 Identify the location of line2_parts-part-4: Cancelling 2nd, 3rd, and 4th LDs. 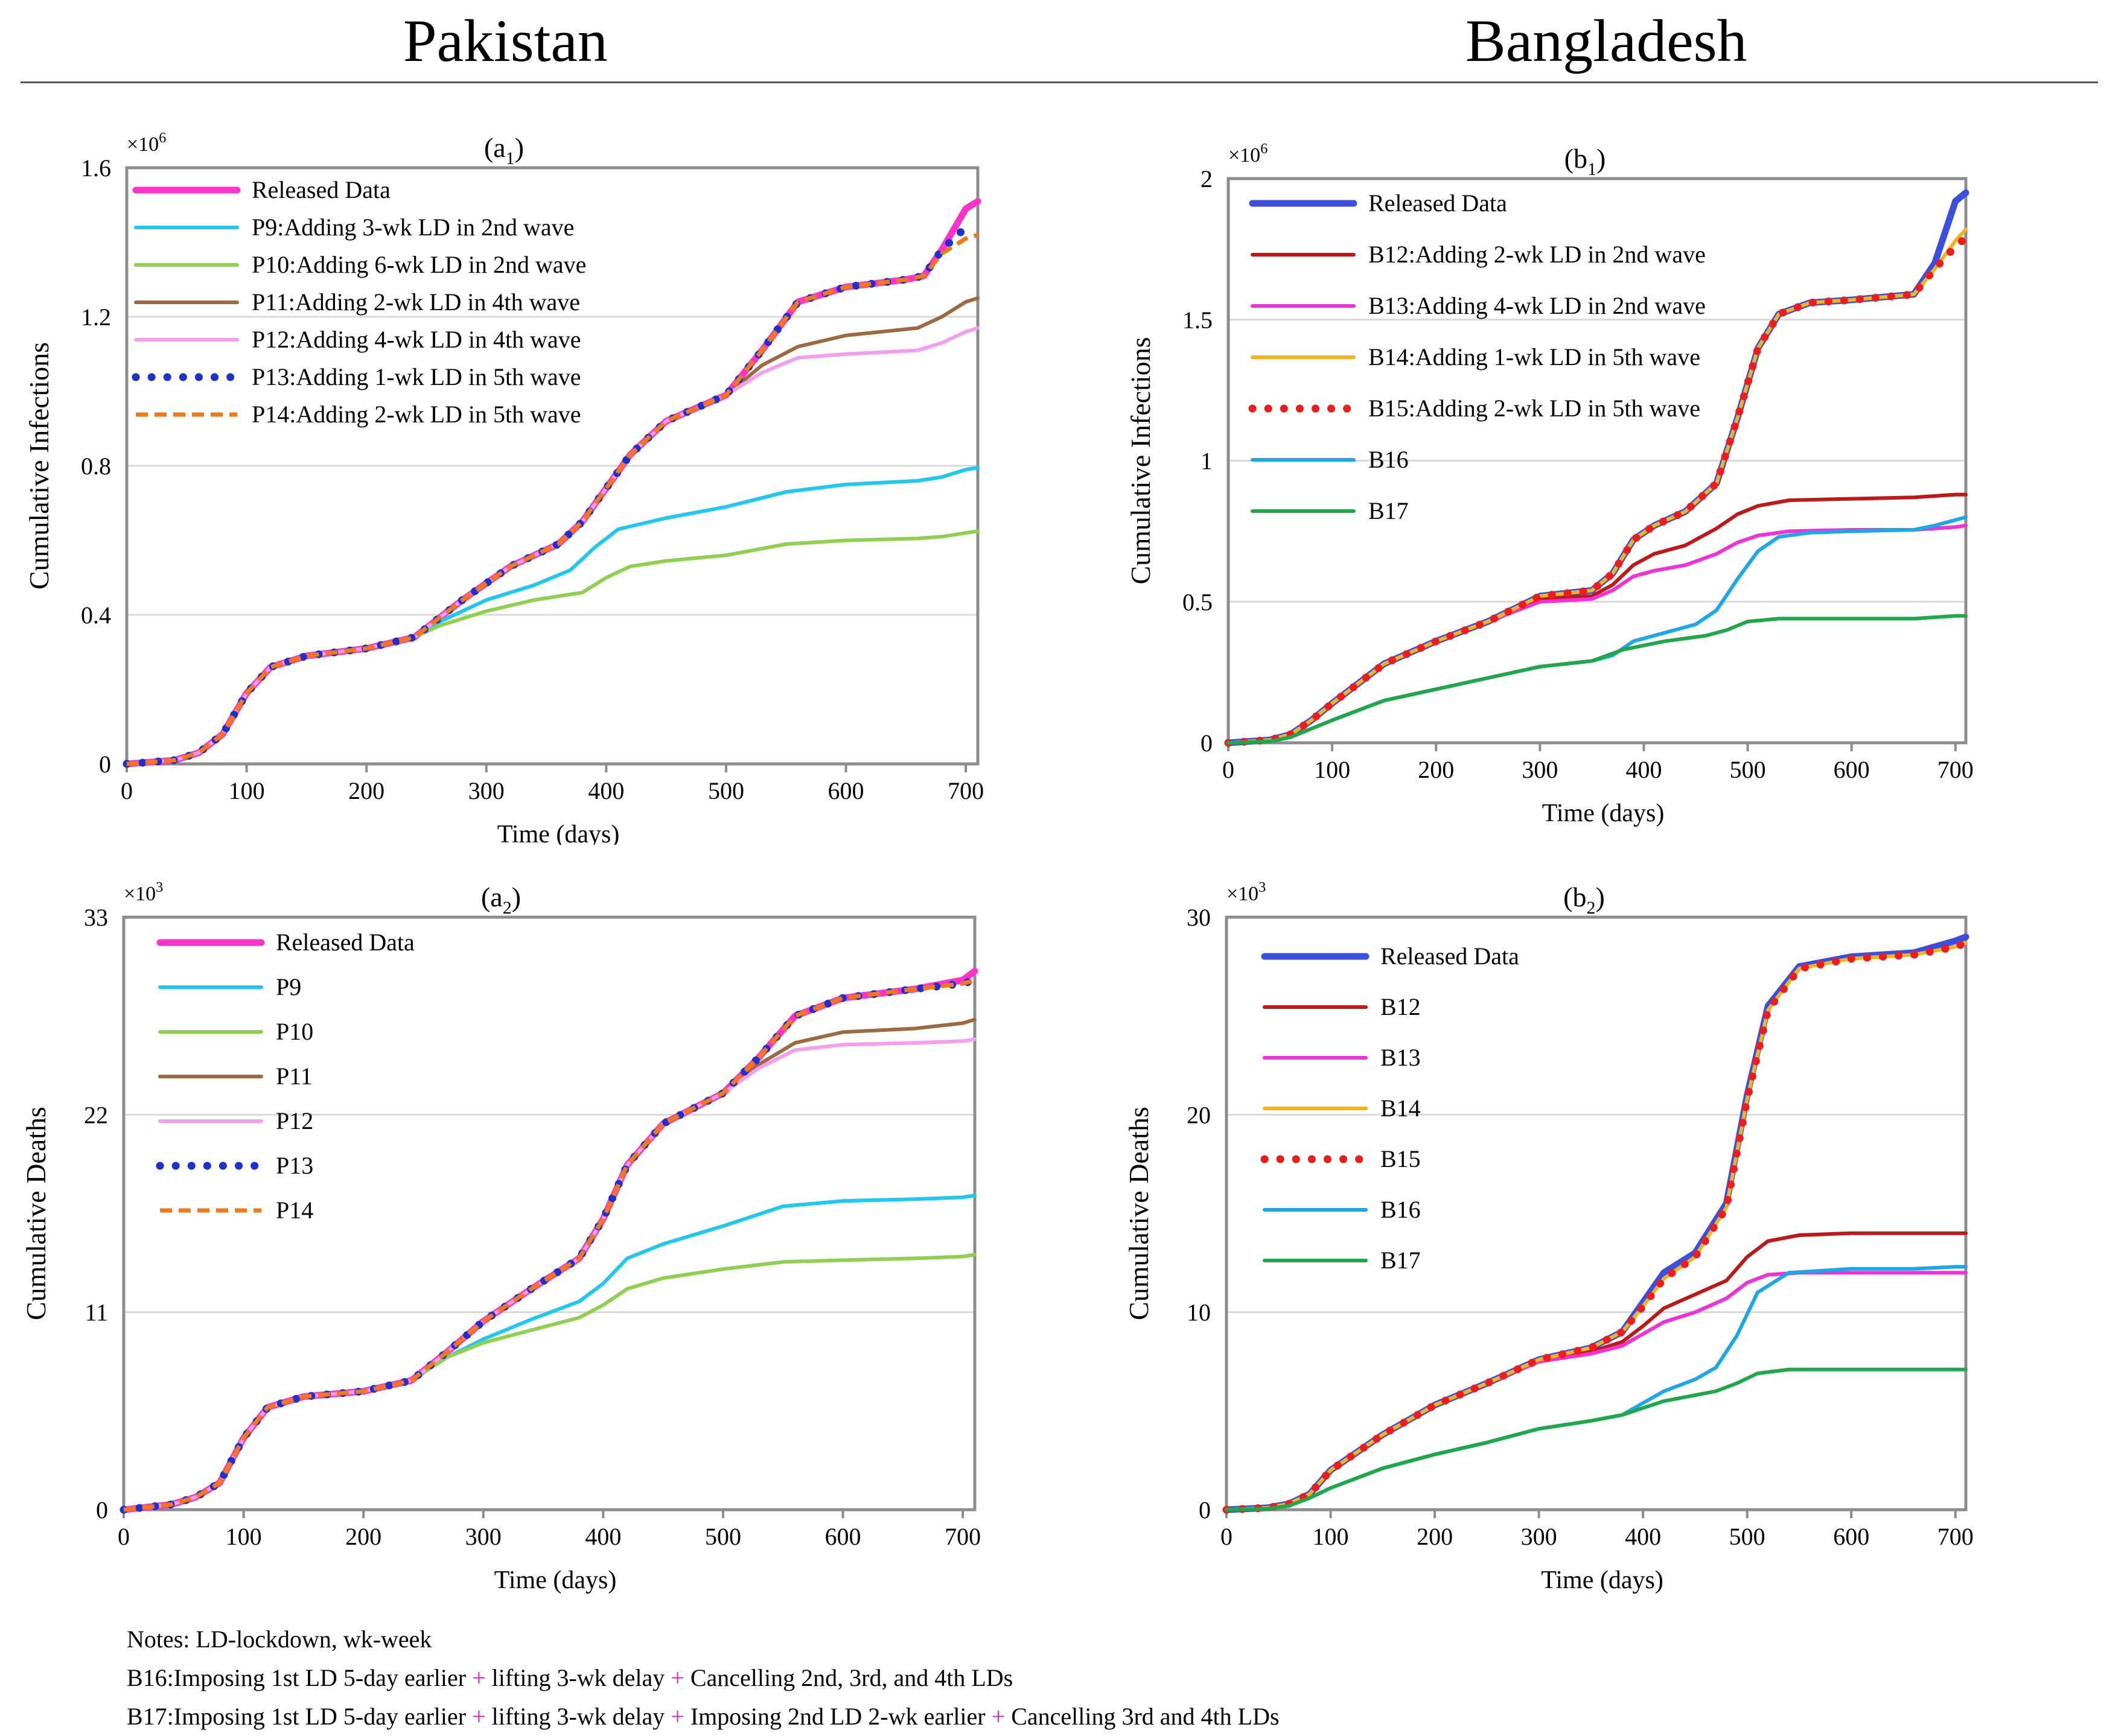
(848, 1677).